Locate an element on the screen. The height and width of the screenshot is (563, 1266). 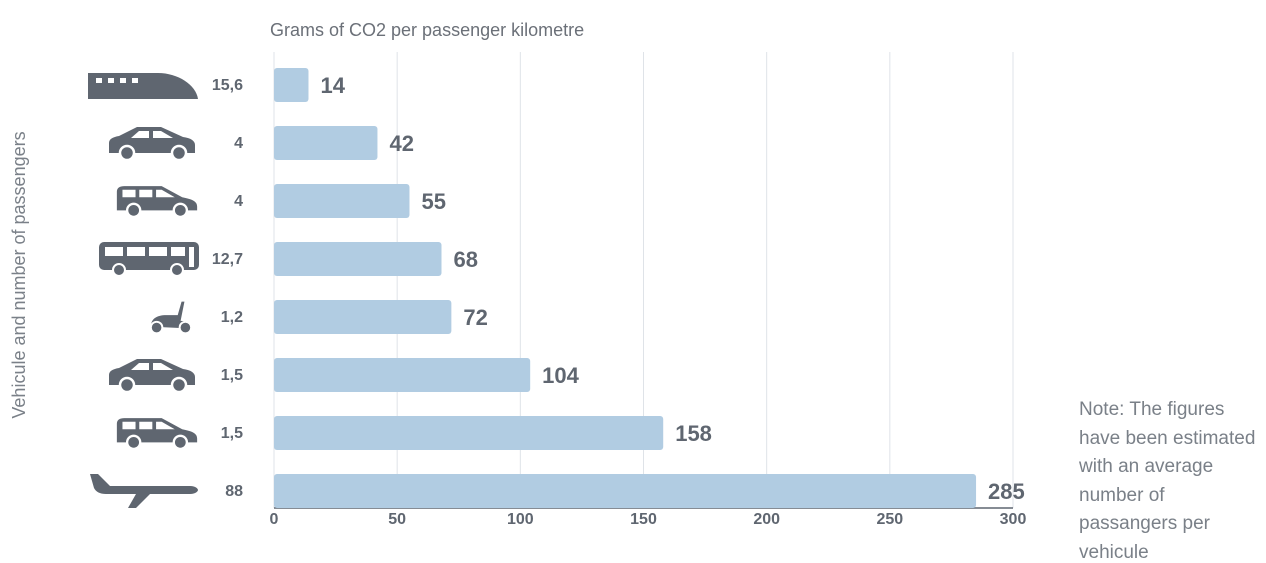
x-tick-label: 250 is located at coordinates (889, 519).